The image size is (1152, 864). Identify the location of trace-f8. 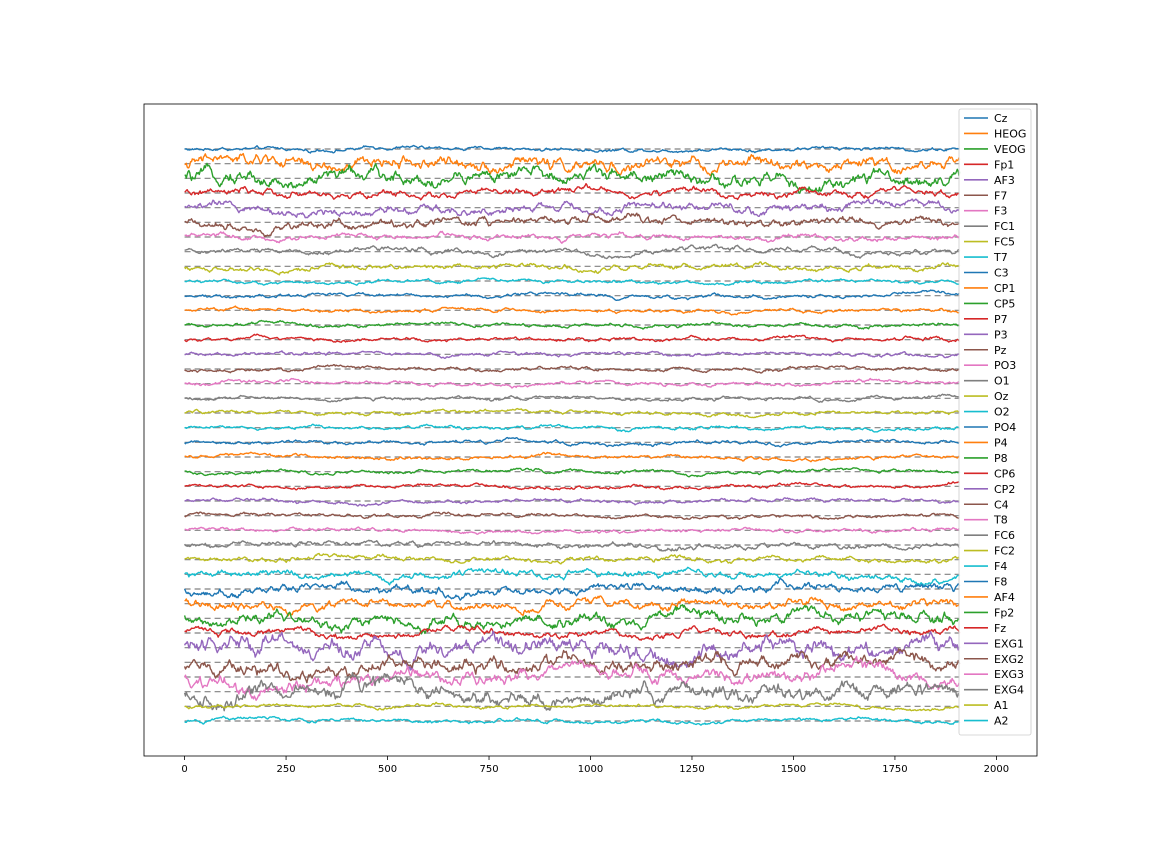
(572, 589).